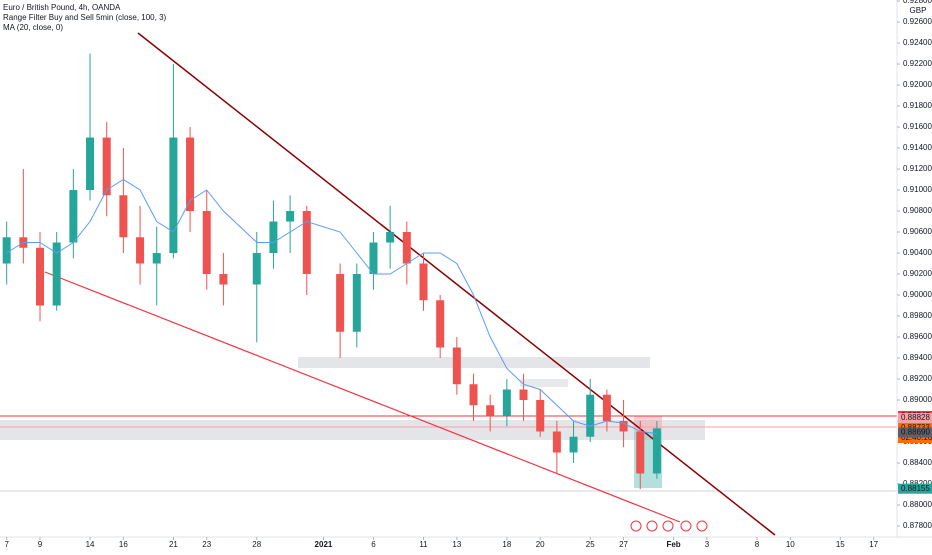  Describe the element at coordinates (917, 42) in the screenshot. I see `y-tick-label: 0.92400` at that location.